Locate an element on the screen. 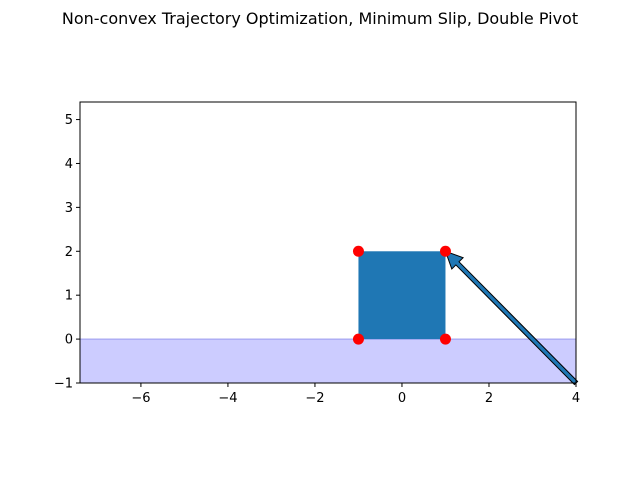 Image resolution: width=640 pixels, height=480 pixels. y-tick-label: 5 is located at coordinates (69, 120).